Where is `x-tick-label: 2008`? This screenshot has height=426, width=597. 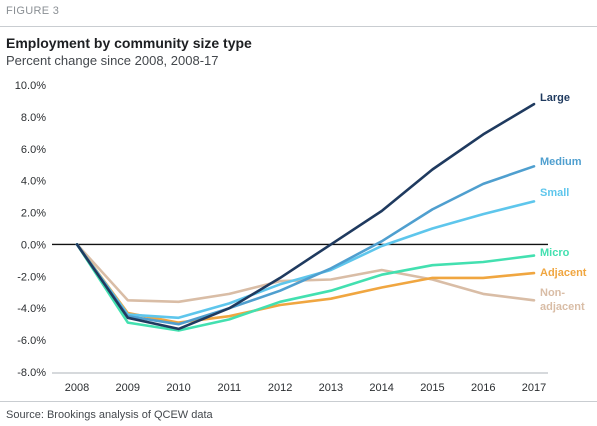 x-tick-label: 2008 is located at coordinates (77, 388).